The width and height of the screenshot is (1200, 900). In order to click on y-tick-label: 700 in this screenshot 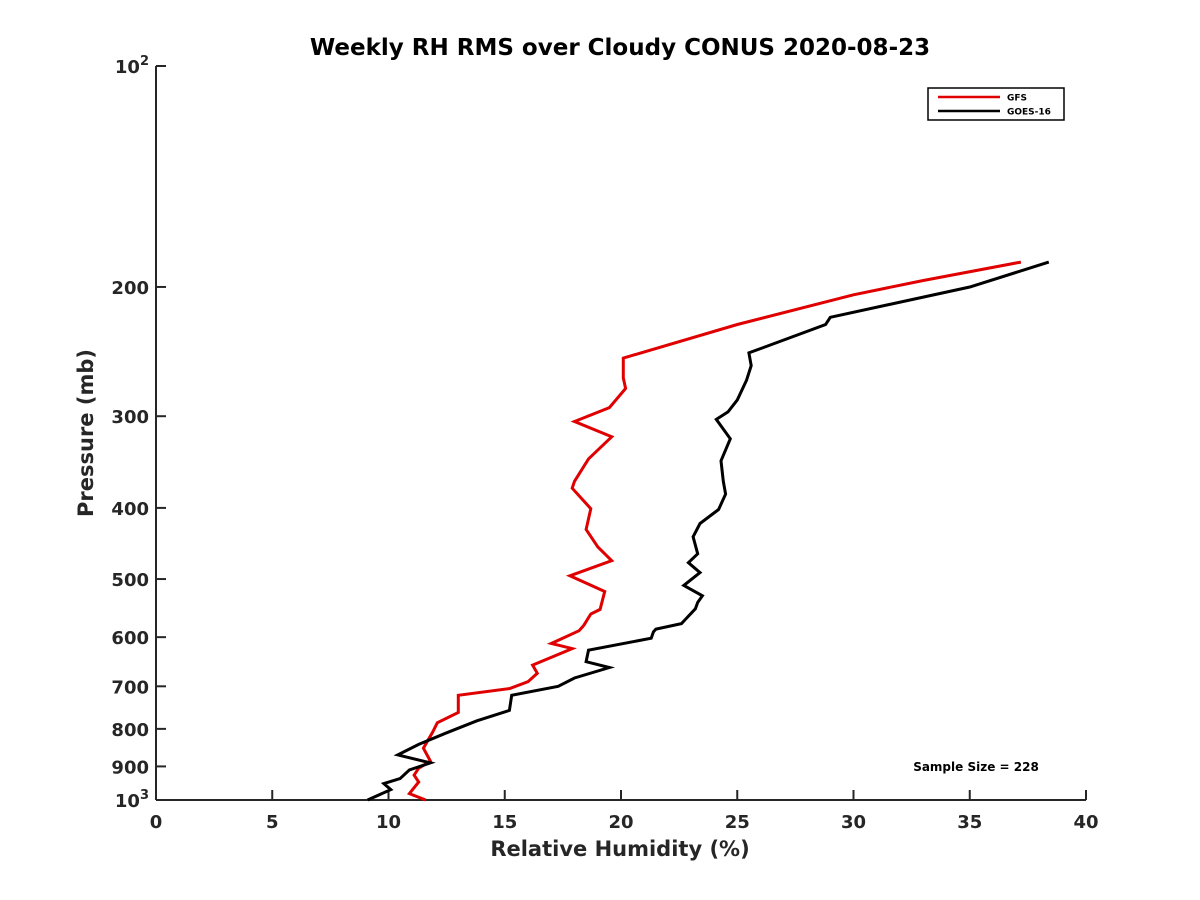, I will do `click(130, 687)`.